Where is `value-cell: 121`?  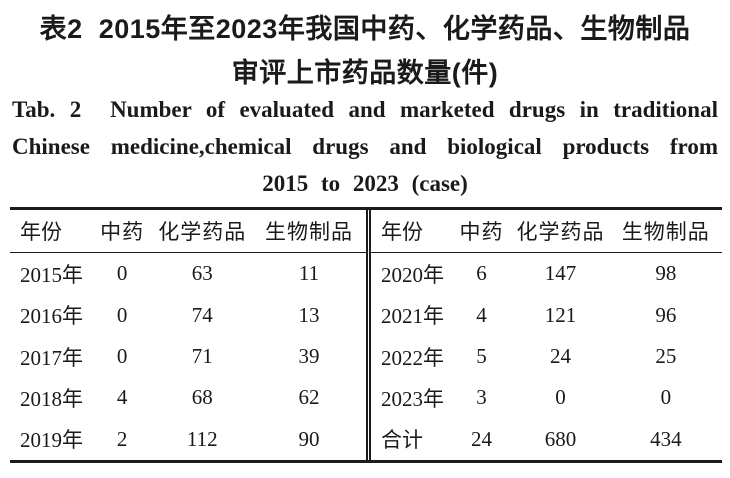
value-cell: 121 is located at coordinates (560, 314).